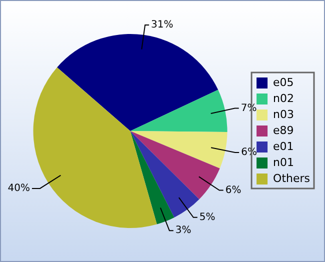  Describe the element at coordinates (283, 114) in the screenshot. I see `legend-label: n03` at that location.